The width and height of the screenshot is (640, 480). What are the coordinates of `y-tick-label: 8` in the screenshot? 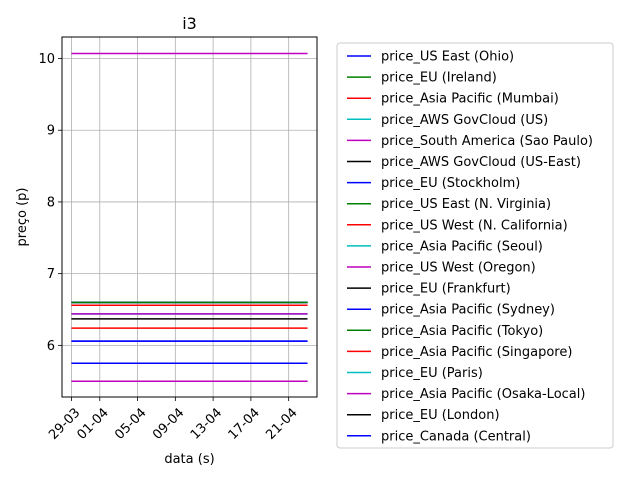 It's located at (51, 202).